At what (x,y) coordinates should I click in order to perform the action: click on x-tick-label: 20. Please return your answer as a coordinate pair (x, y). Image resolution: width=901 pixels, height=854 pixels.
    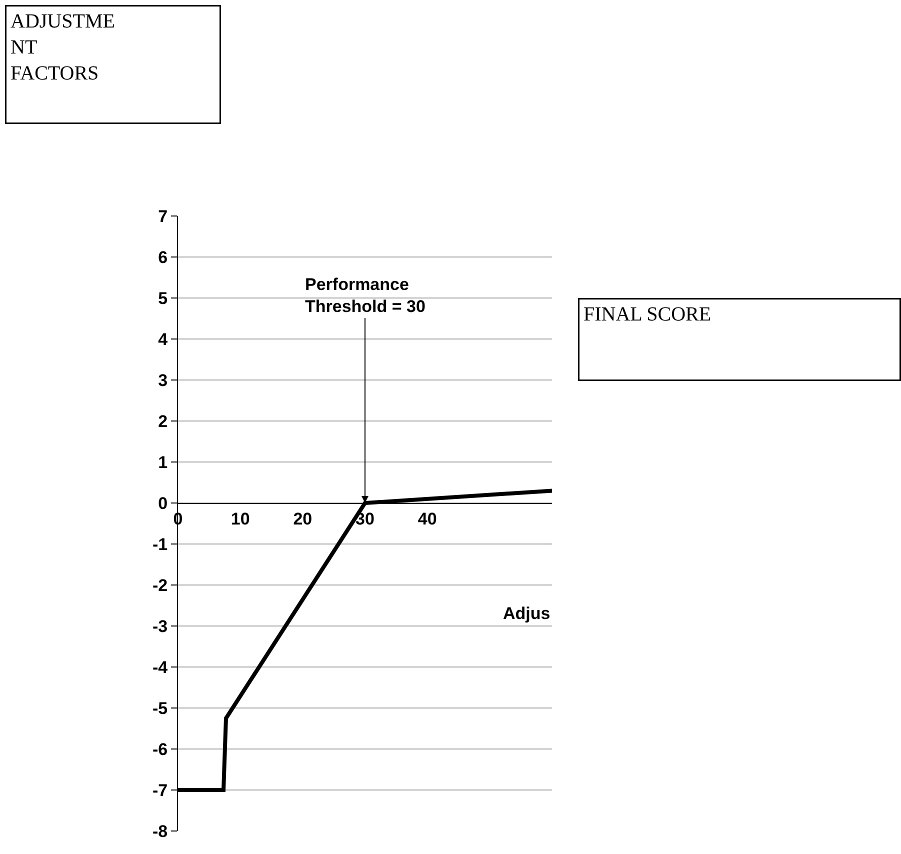
    Looking at the image, I should click on (302, 518).